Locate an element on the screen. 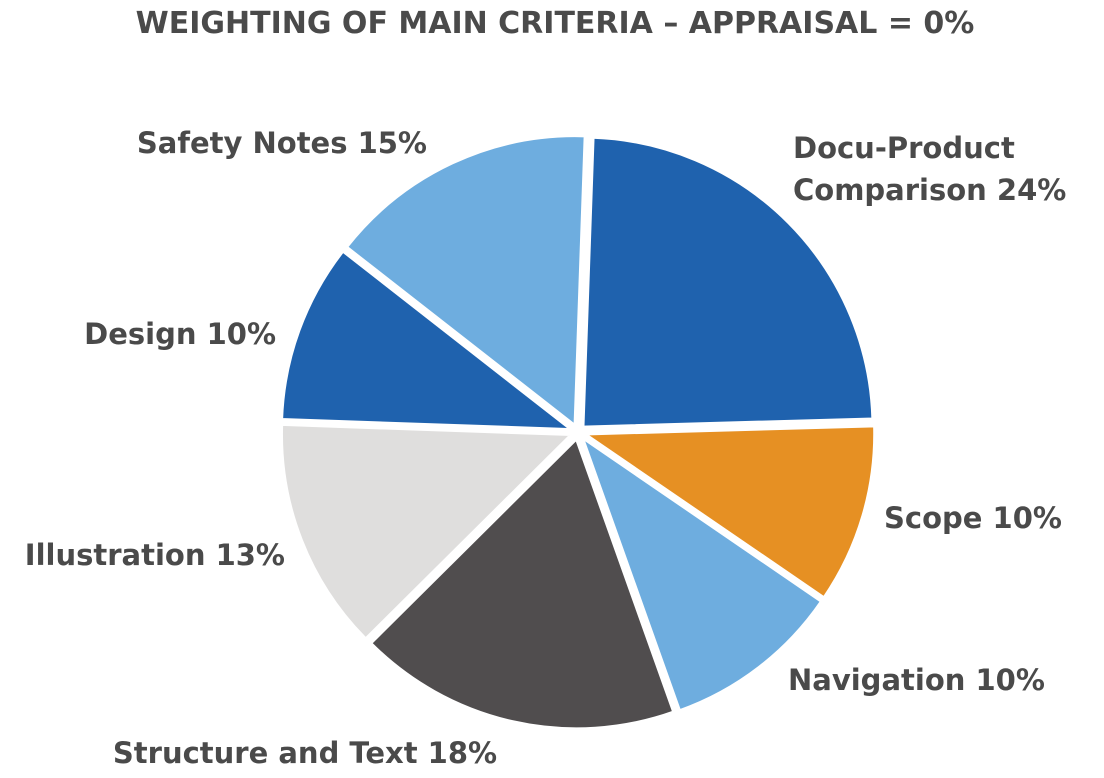 This screenshot has width=1104, height=778. slice-label-navigation: Navigation 10% is located at coordinates (916, 680).